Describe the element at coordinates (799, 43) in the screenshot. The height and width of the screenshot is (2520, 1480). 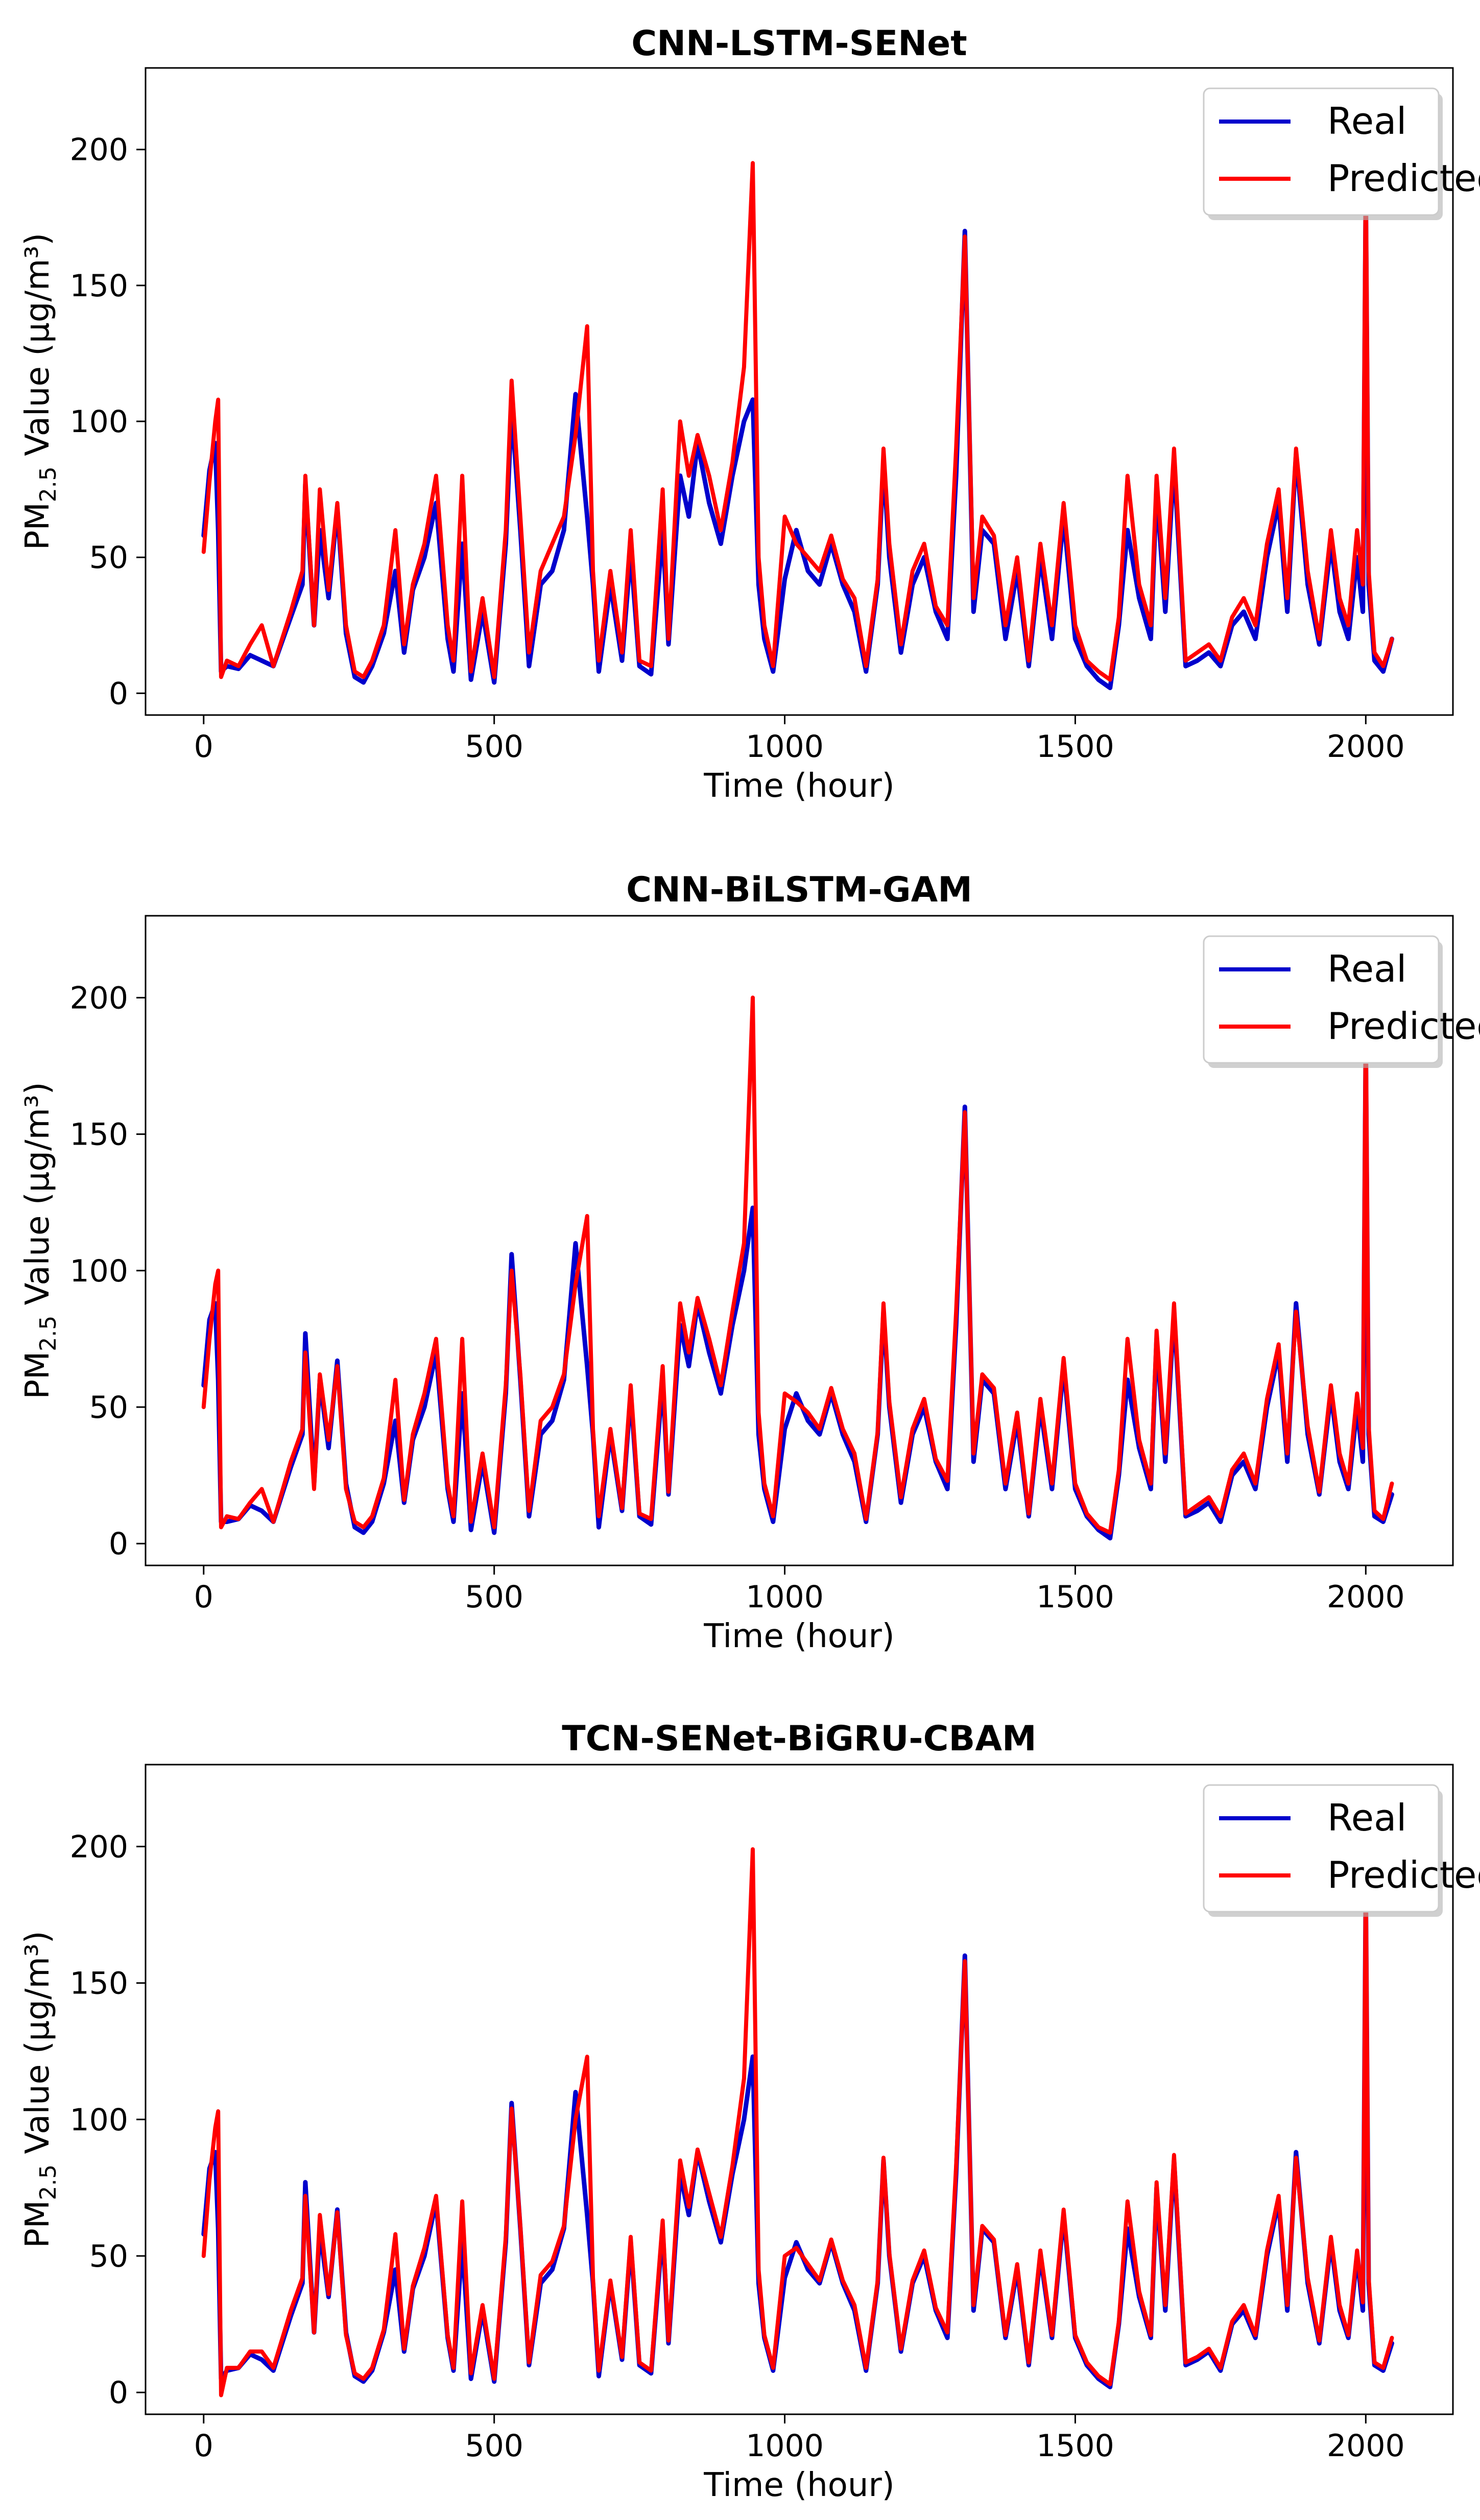
I see `chart-title: CNN-LSTM-SENet` at that location.